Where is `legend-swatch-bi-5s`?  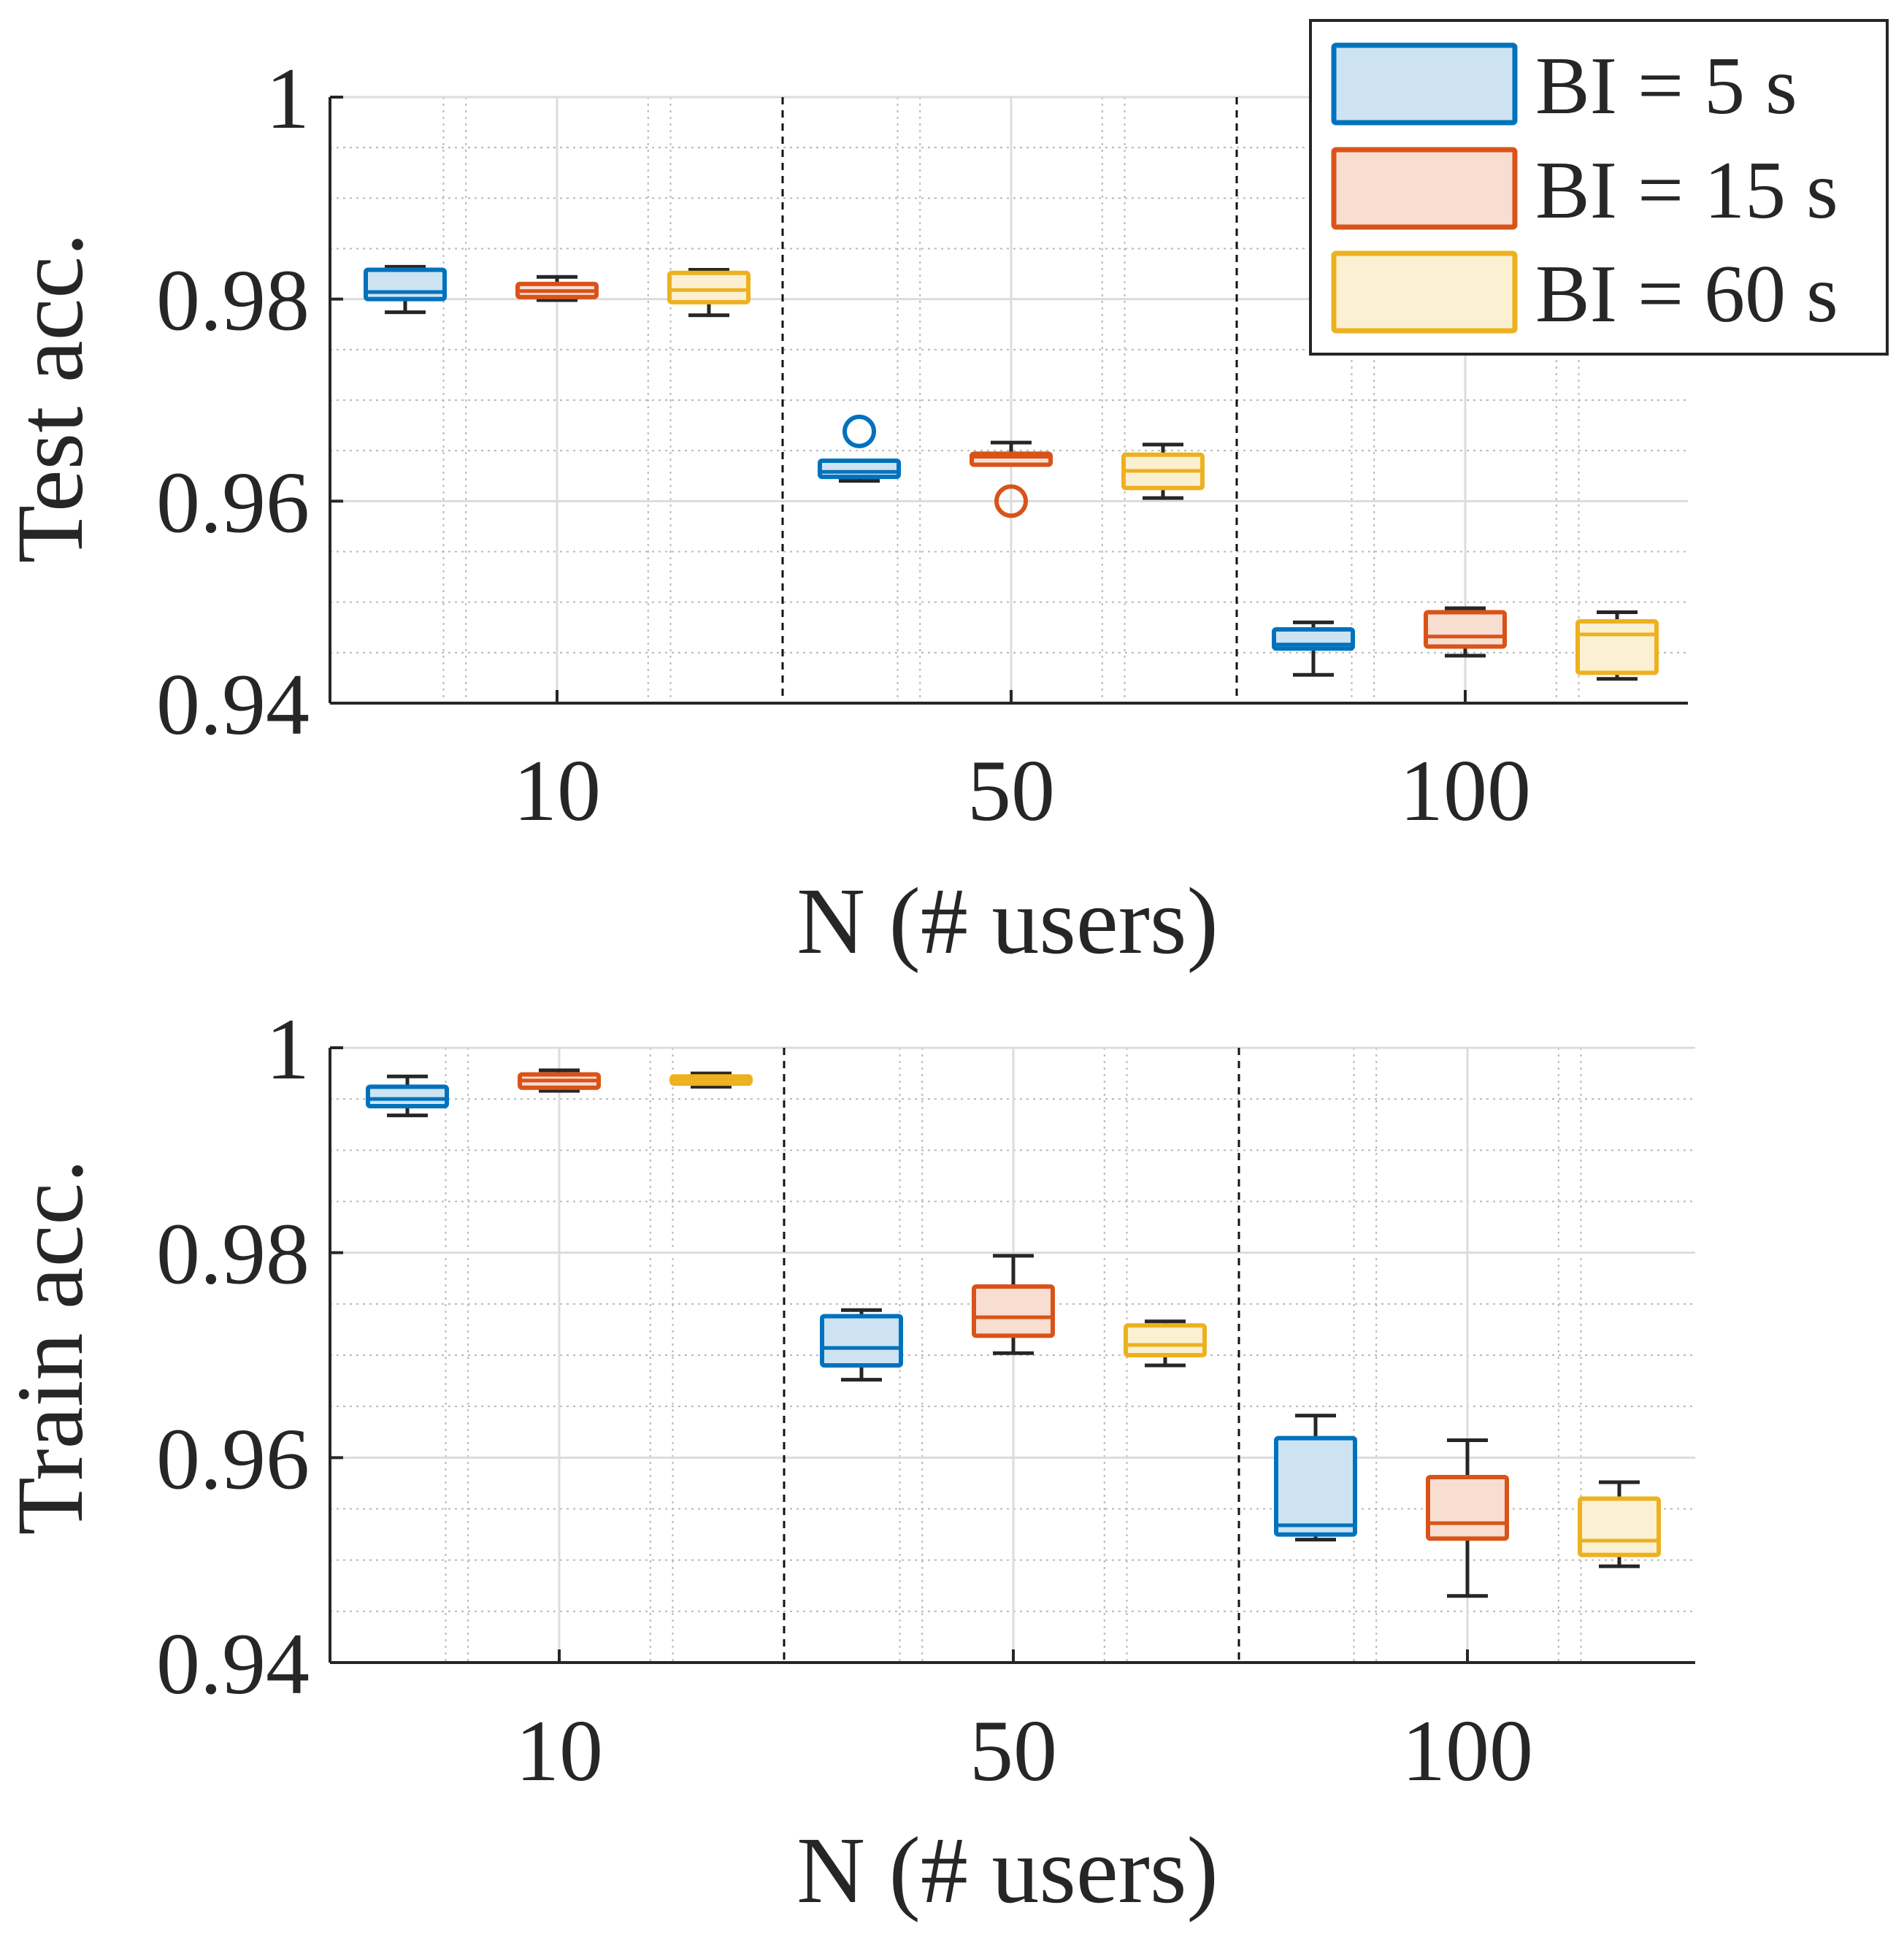
legend-swatch-bi-5s is located at coordinates (1424, 84).